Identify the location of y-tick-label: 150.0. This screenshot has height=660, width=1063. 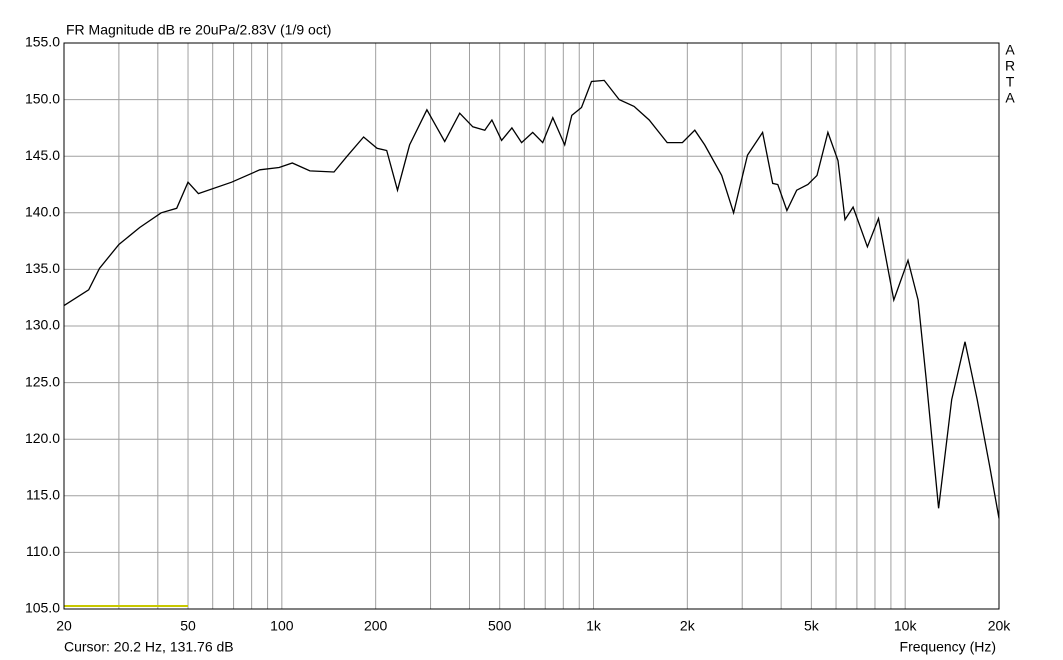
(42, 98).